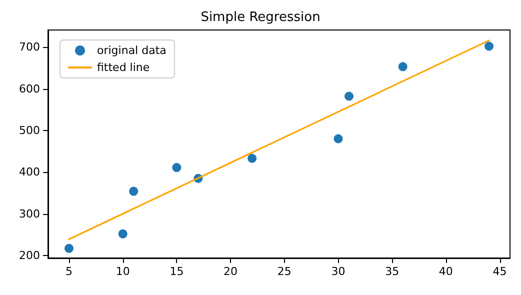 The height and width of the screenshot is (295, 521). I want to click on chart-title: Simple Regression, so click(260, 17).